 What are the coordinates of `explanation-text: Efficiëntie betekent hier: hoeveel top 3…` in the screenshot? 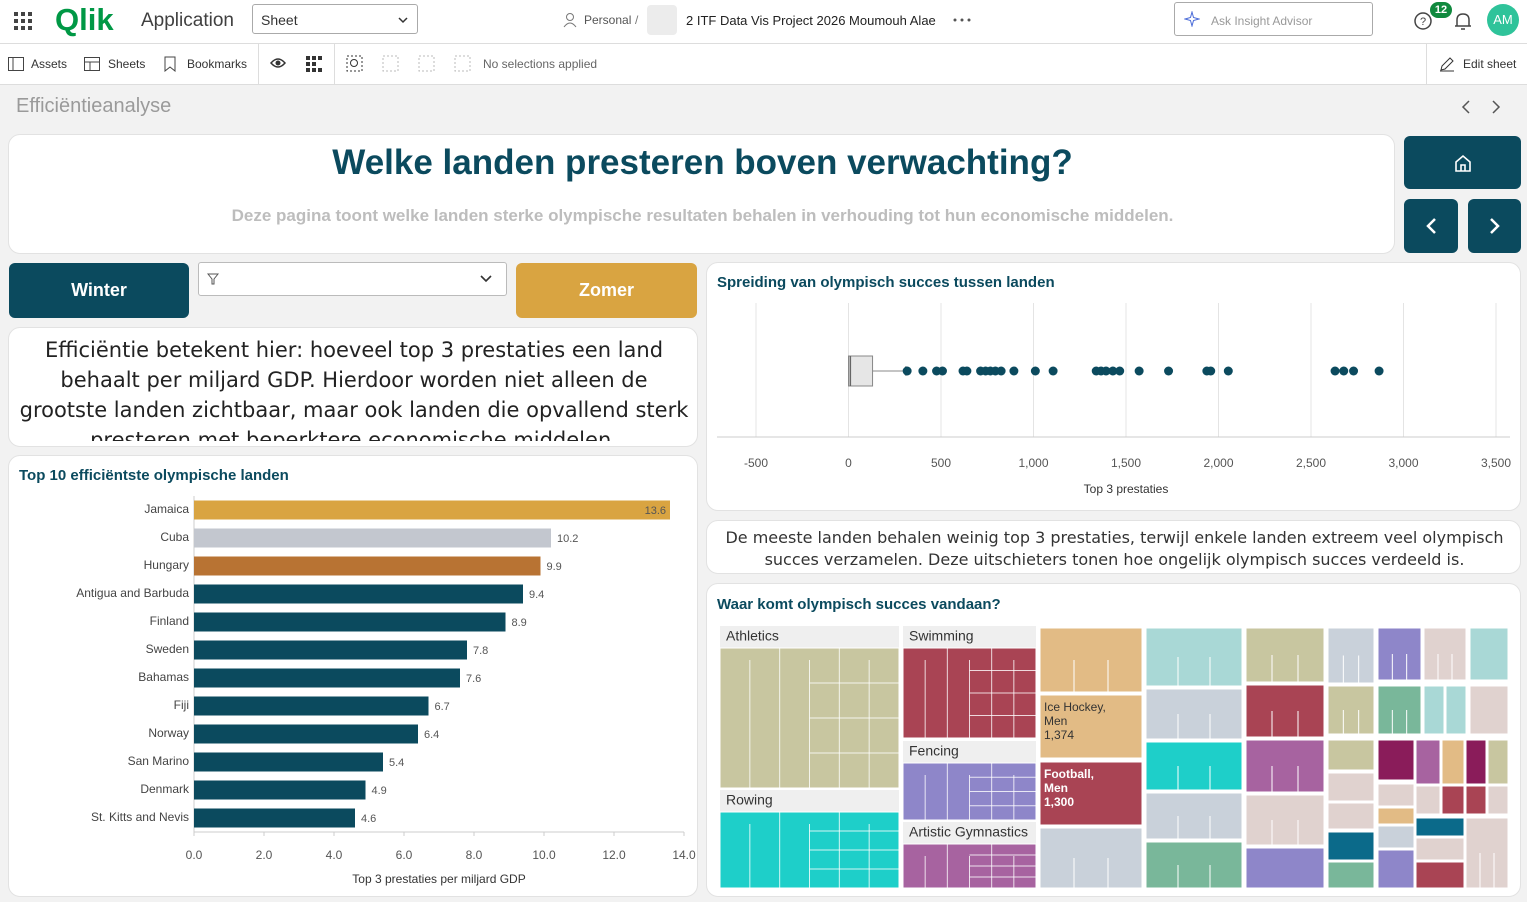 It's located at (354, 389).